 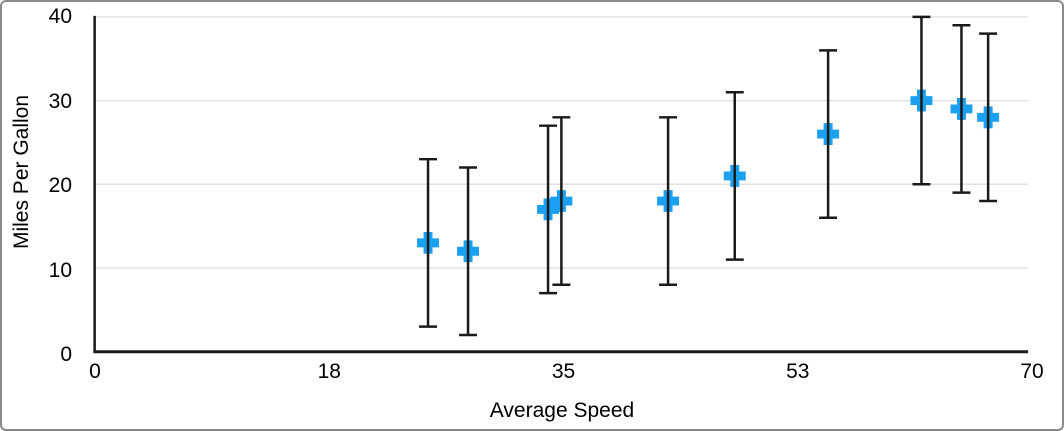 What do you see at coordinates (1032, 371) in the screenshot?
I see `x-tick-label: 70` at bounding box center [1032, 371].